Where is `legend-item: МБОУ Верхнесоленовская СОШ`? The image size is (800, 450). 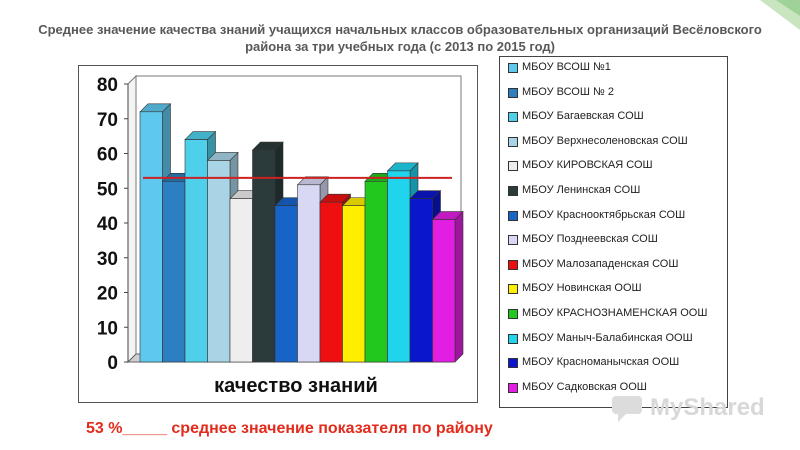
legend-item: МБОУ Верхнесоленовская СОШ is located at coordinates (615, 147).